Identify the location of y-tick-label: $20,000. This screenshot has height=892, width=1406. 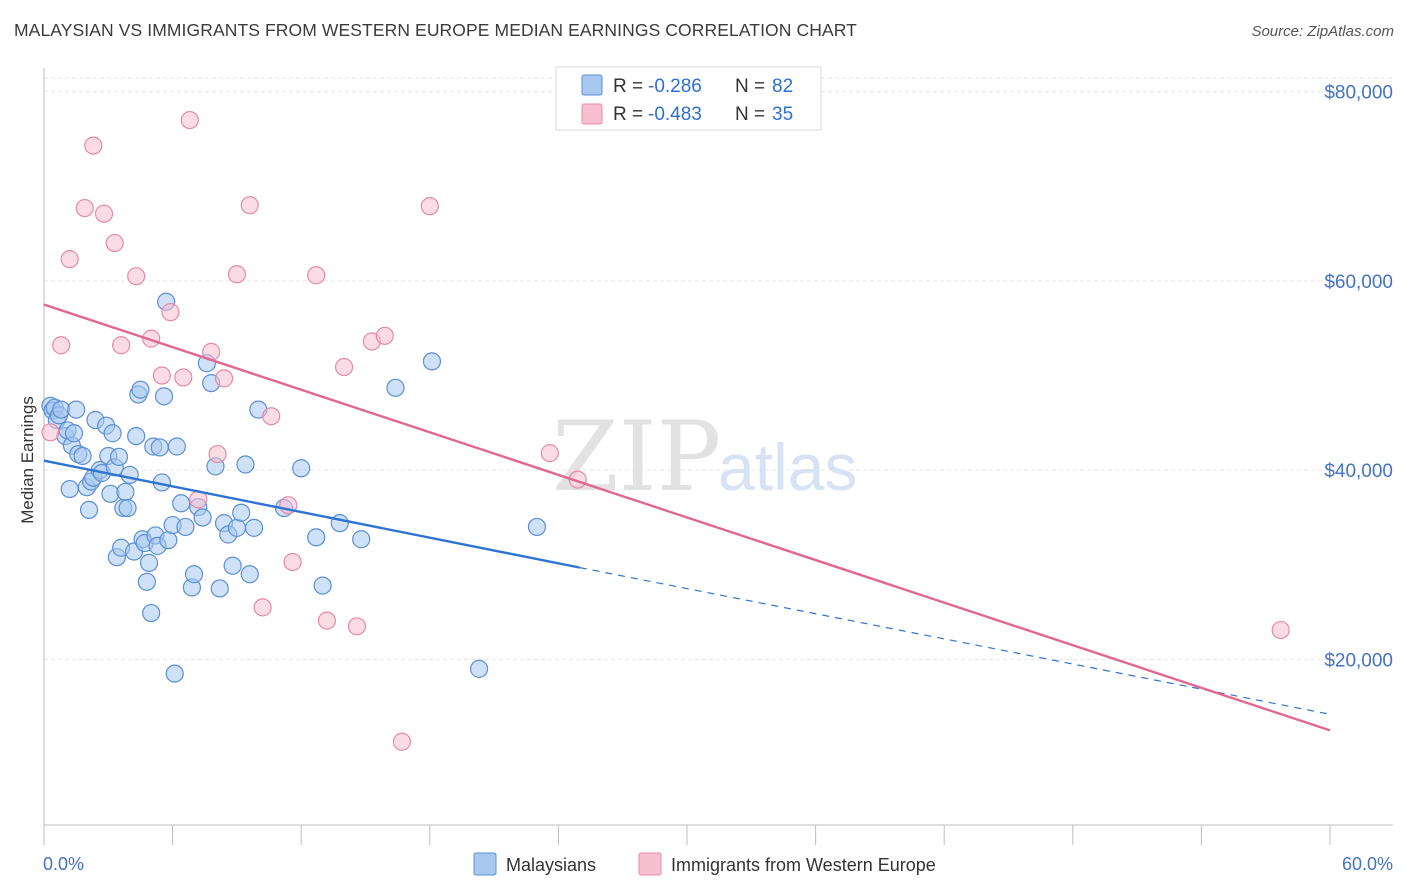
(1358, 660).